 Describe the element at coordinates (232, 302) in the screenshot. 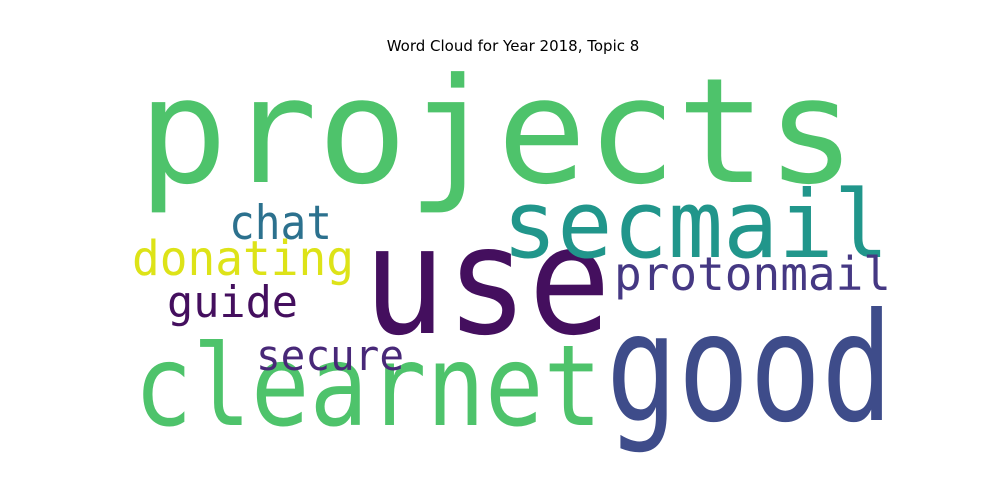

I see `word-guide: guide` at that location.